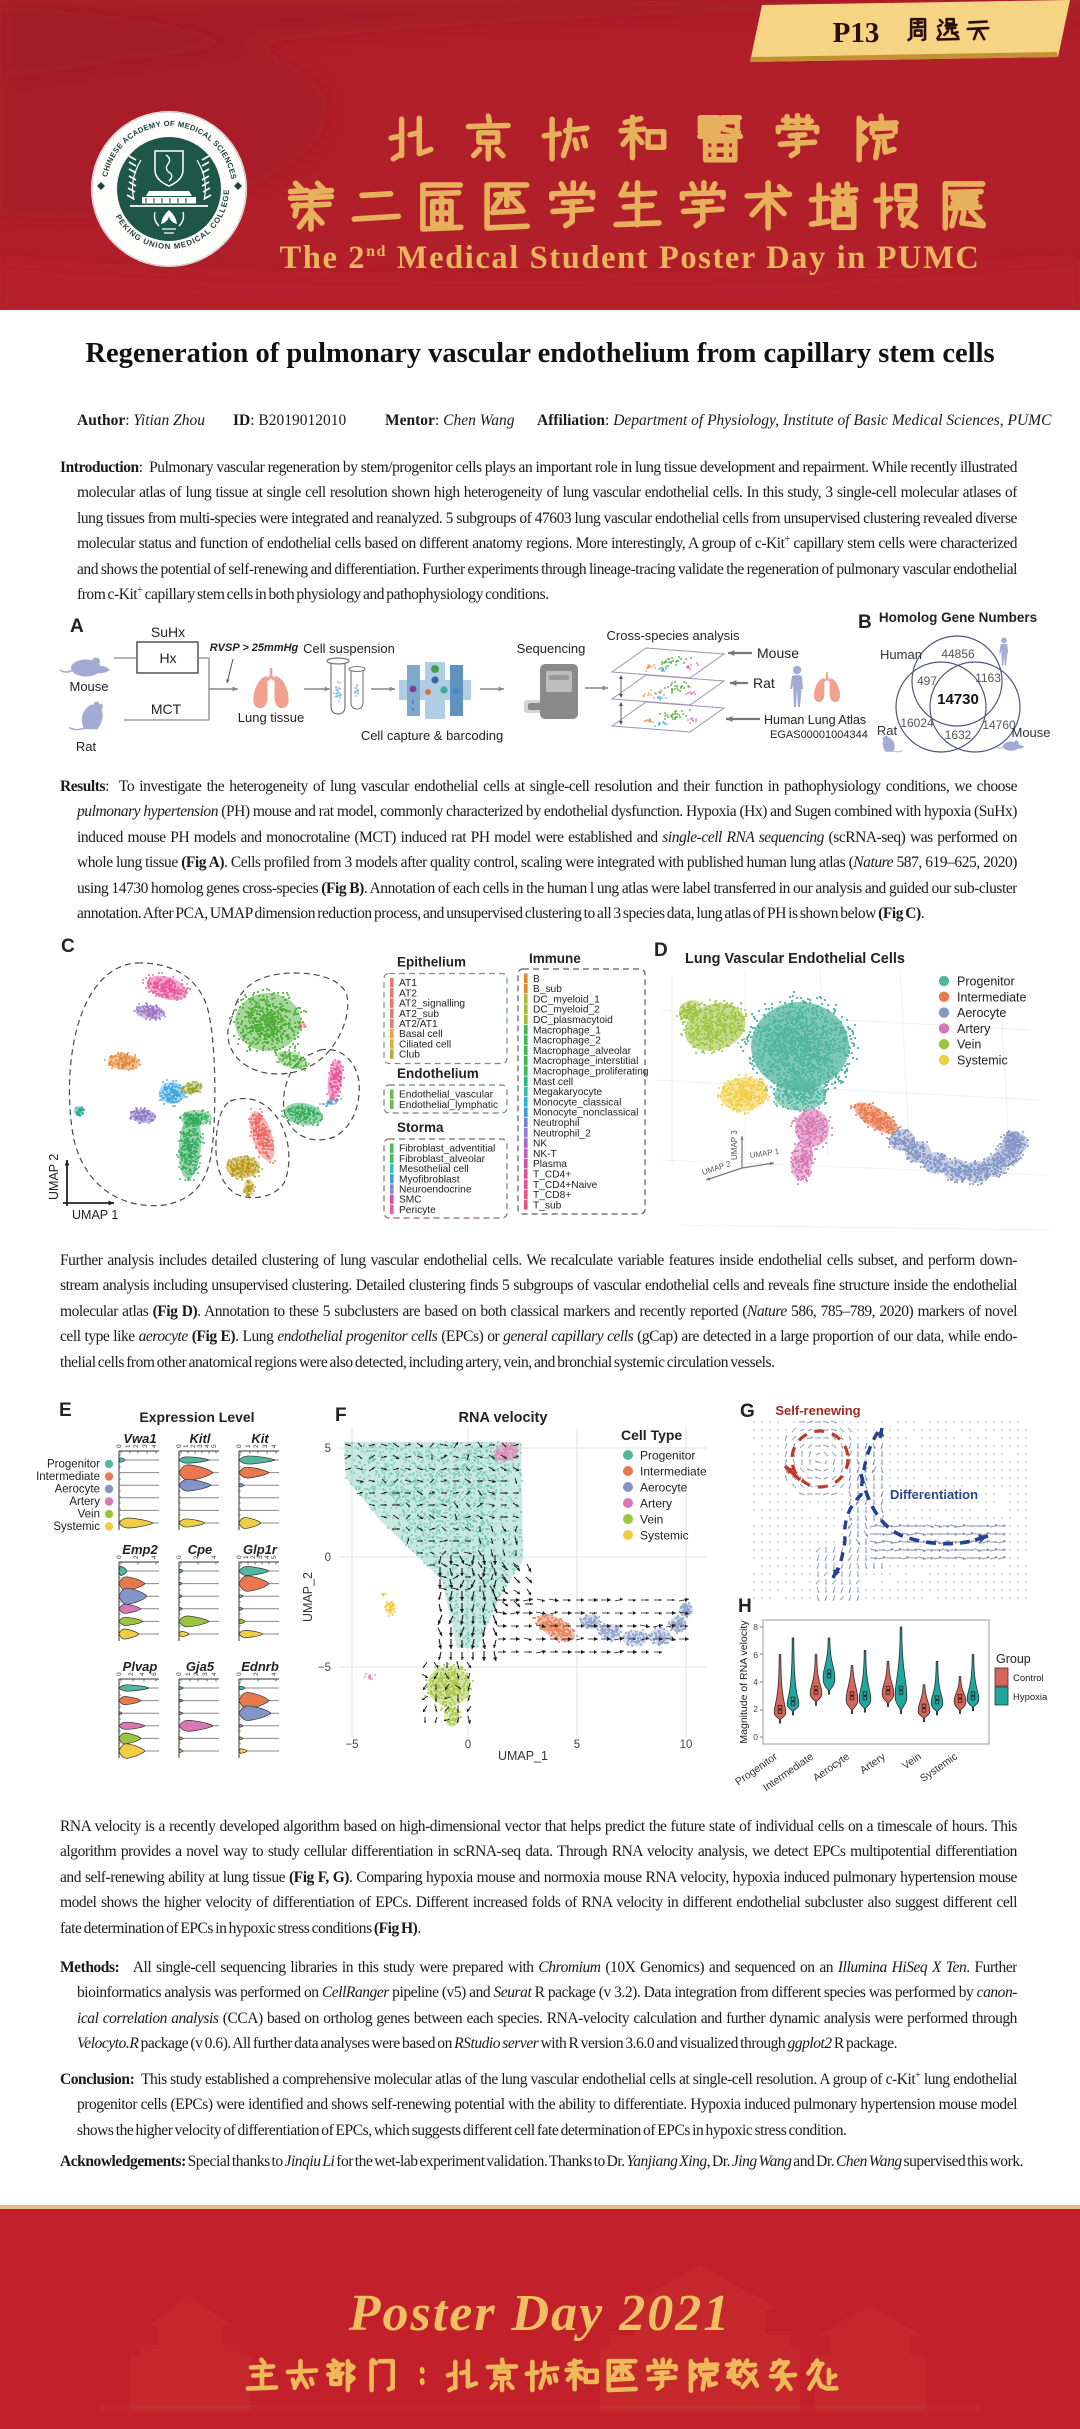 The image size is (1080, 2429). What do you see at coordinates (856, 33) in the screenshot?
I see `svg-text: P13` at bounding box center [856, 33].